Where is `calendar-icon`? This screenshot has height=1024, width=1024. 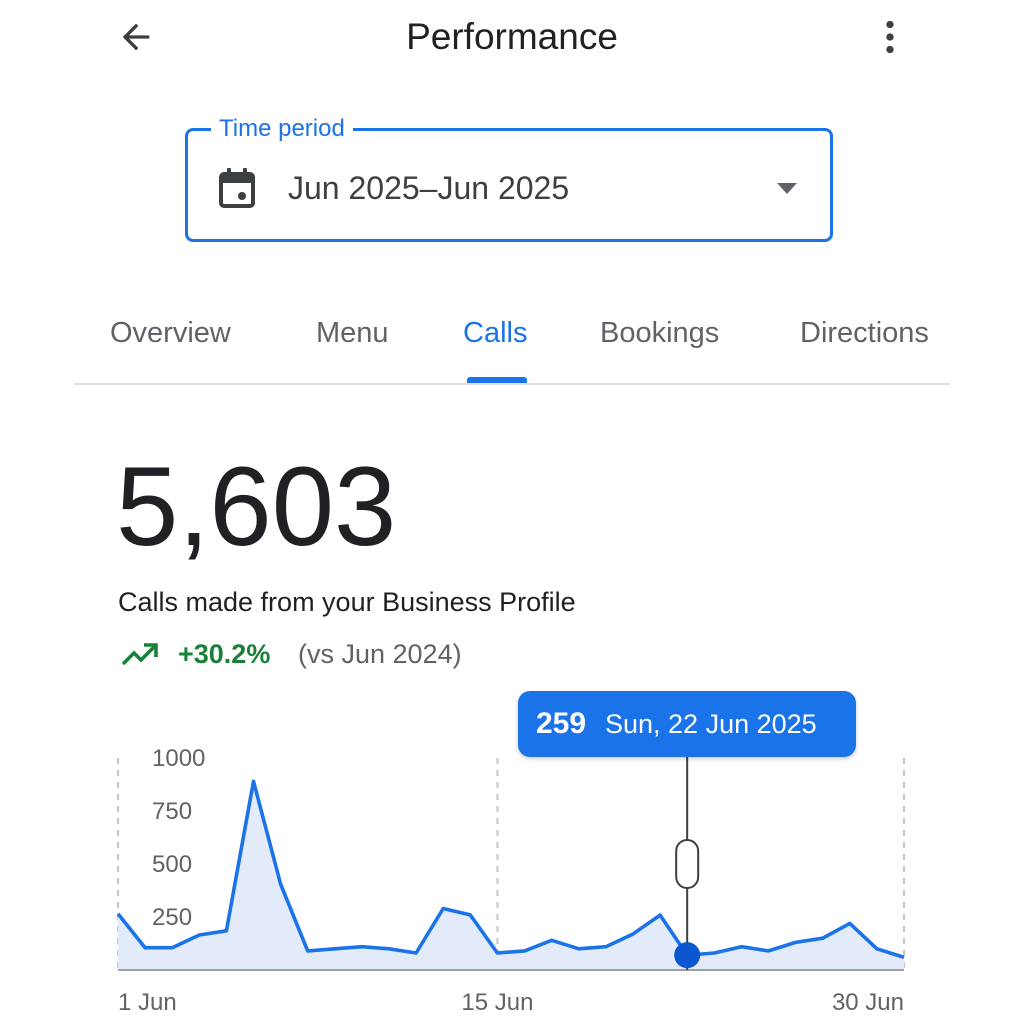 calendar-icon is located at coordinates (237, 188).